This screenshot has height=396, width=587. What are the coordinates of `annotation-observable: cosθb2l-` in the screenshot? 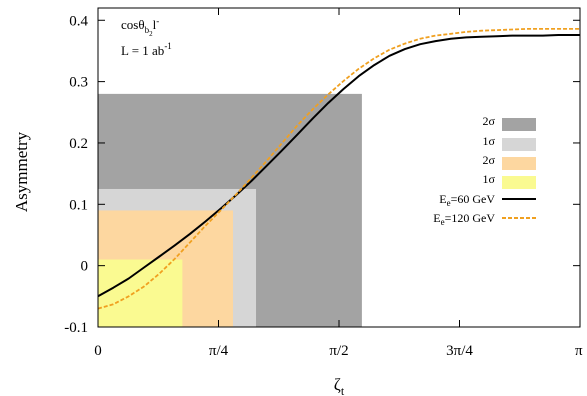 It's located at (140, 27).